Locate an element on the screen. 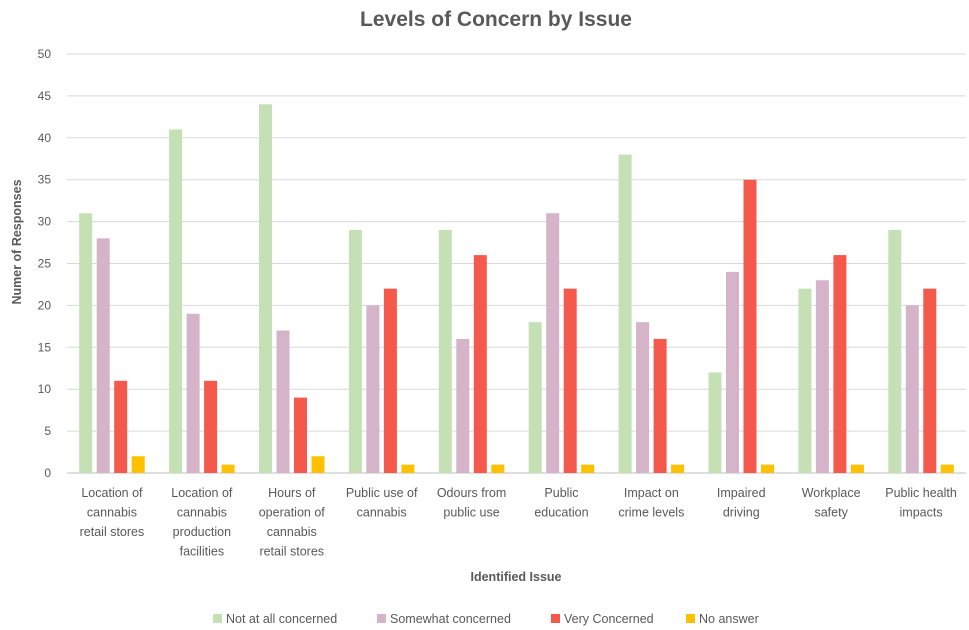 The height and width of the screenshot is (630, 969). x-tick-label-line: driving is located at coordinates (741, 513).